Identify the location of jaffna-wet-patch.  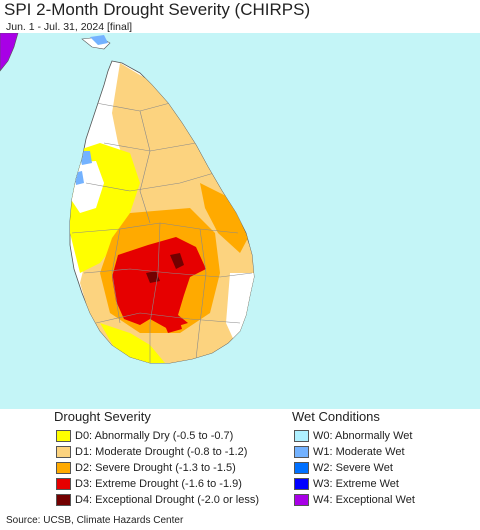
(99, 40).